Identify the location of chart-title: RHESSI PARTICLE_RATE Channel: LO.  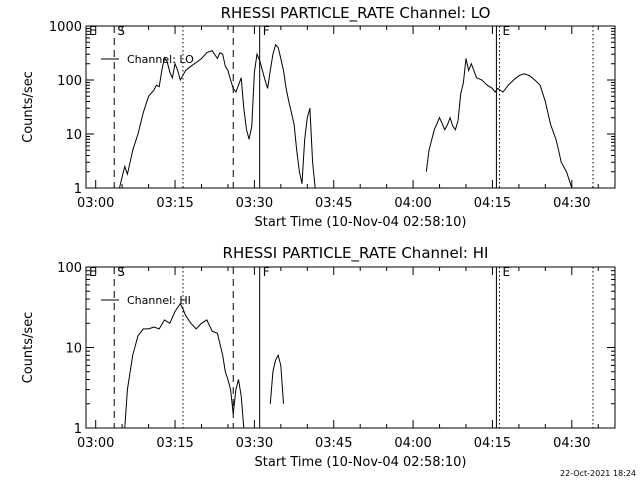
(356, 13).